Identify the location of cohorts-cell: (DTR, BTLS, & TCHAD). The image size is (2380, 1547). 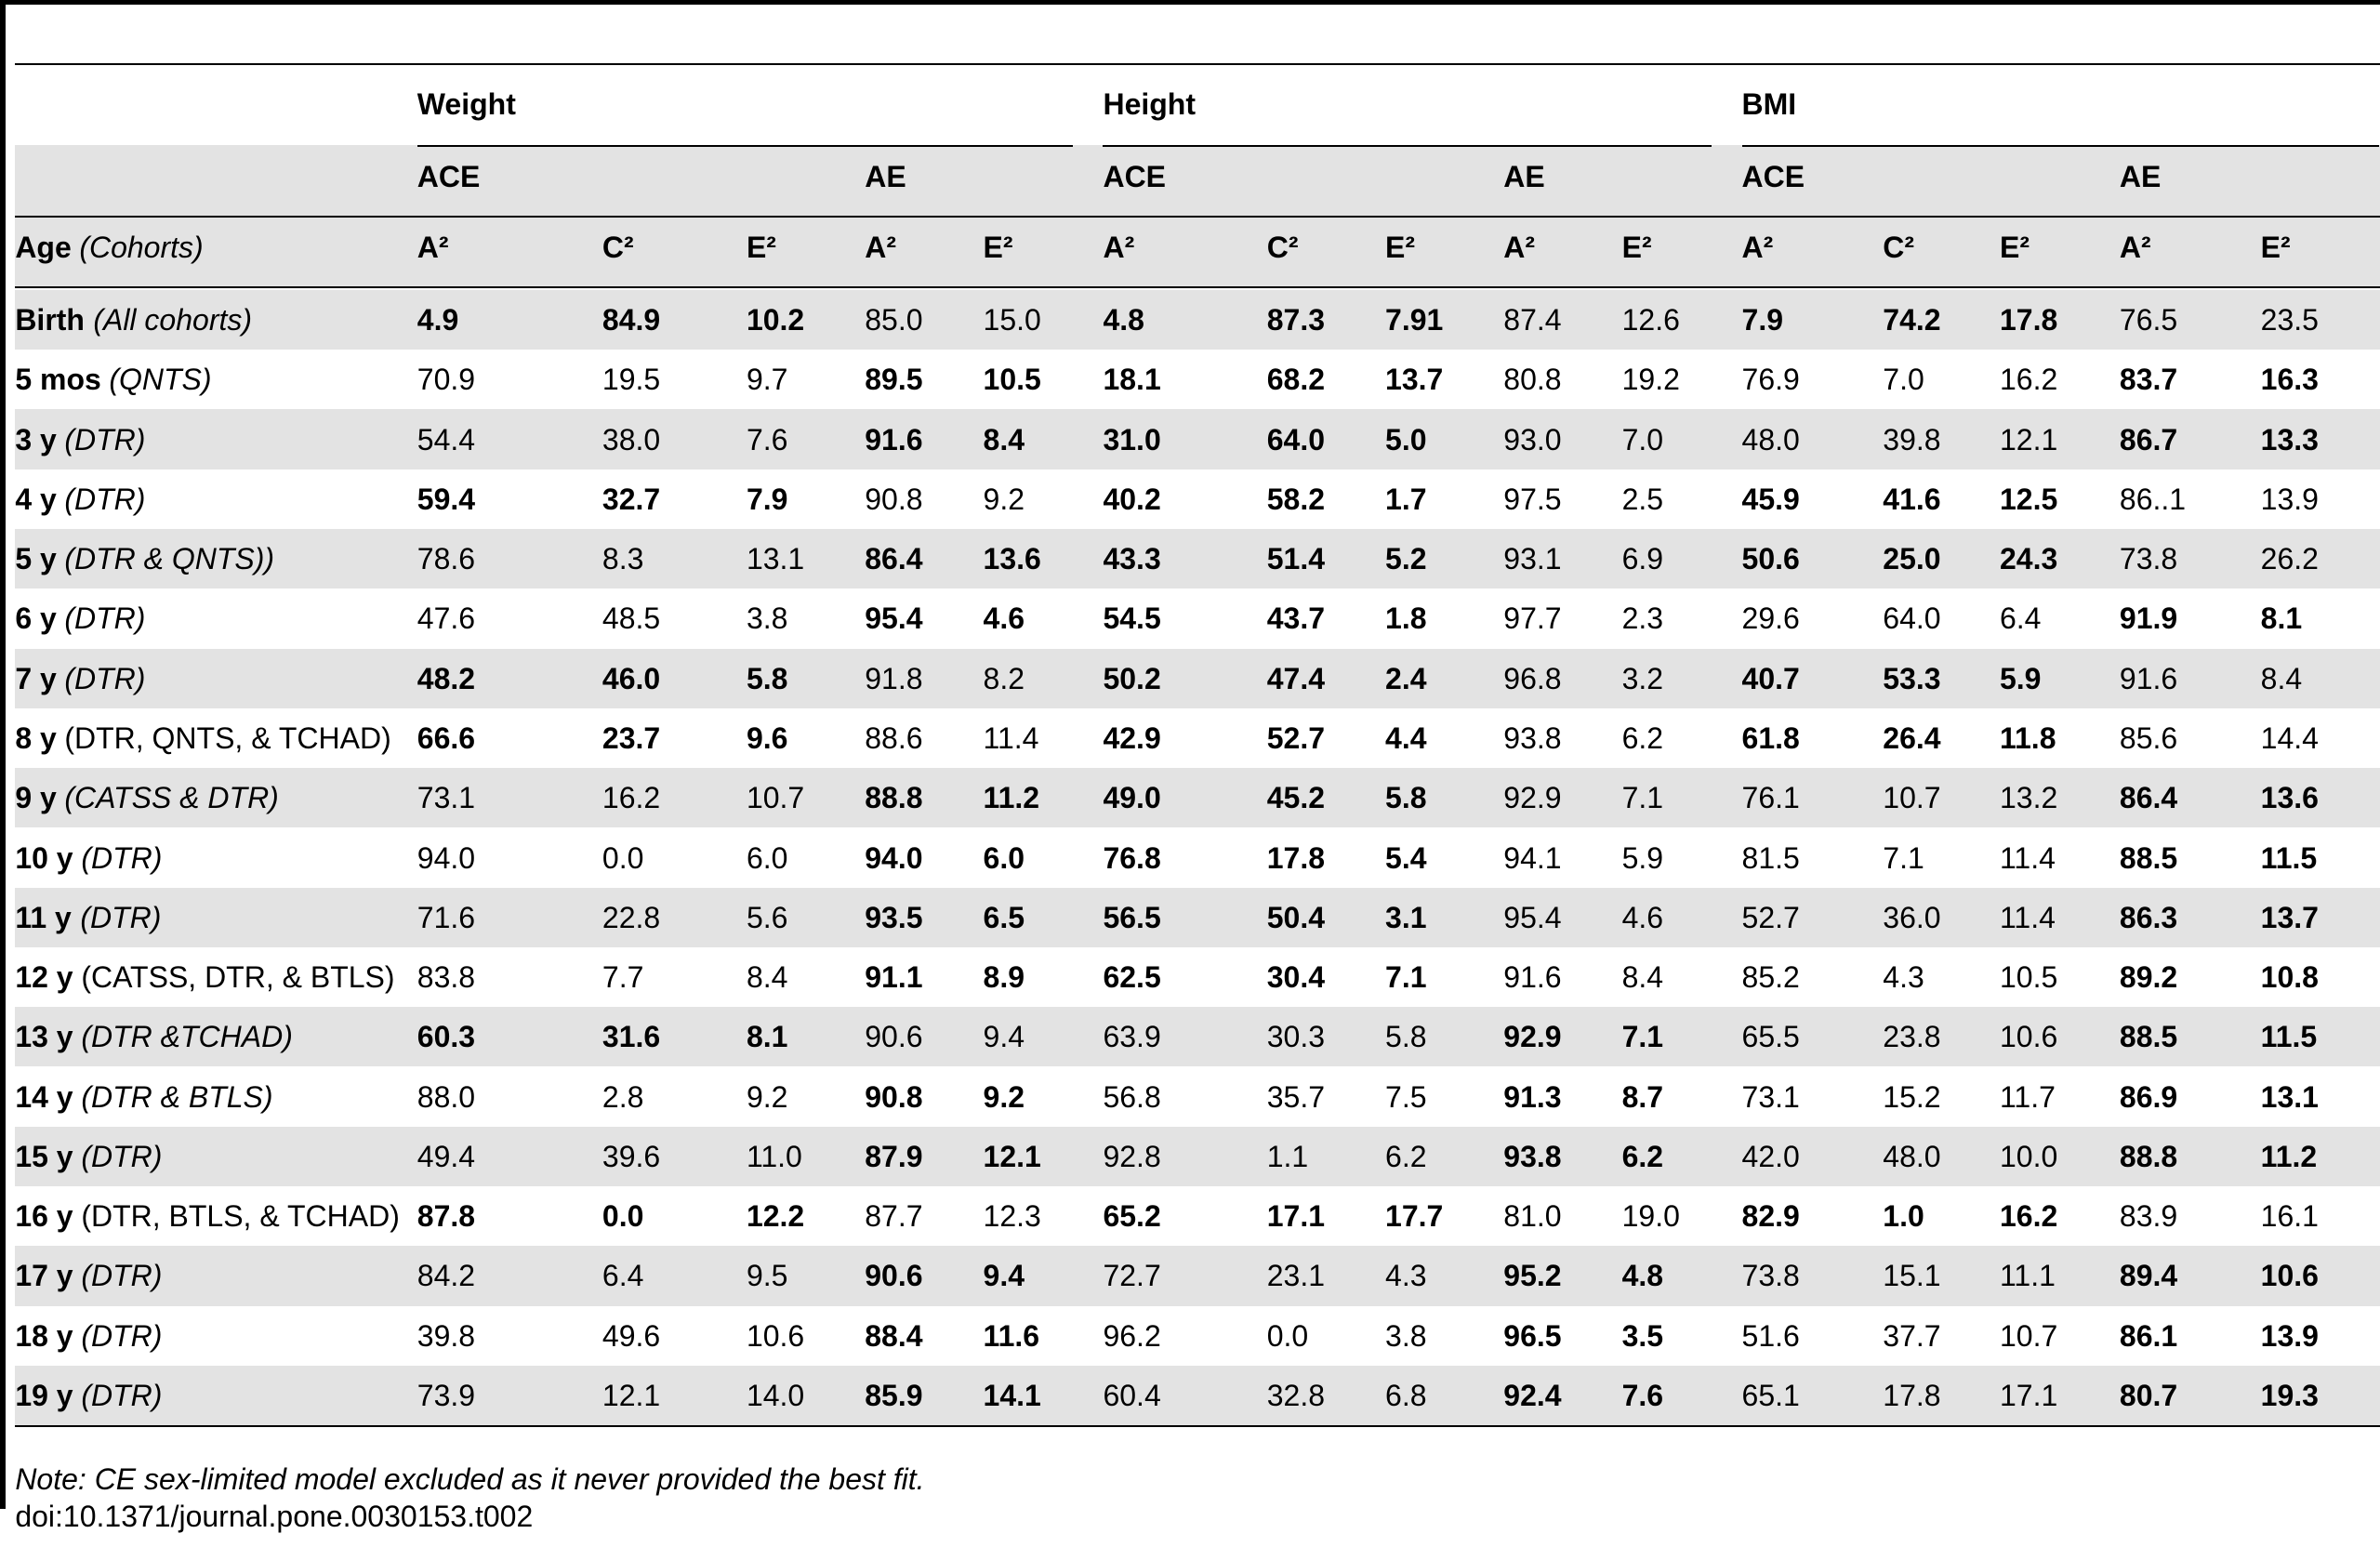
(240, 1216).